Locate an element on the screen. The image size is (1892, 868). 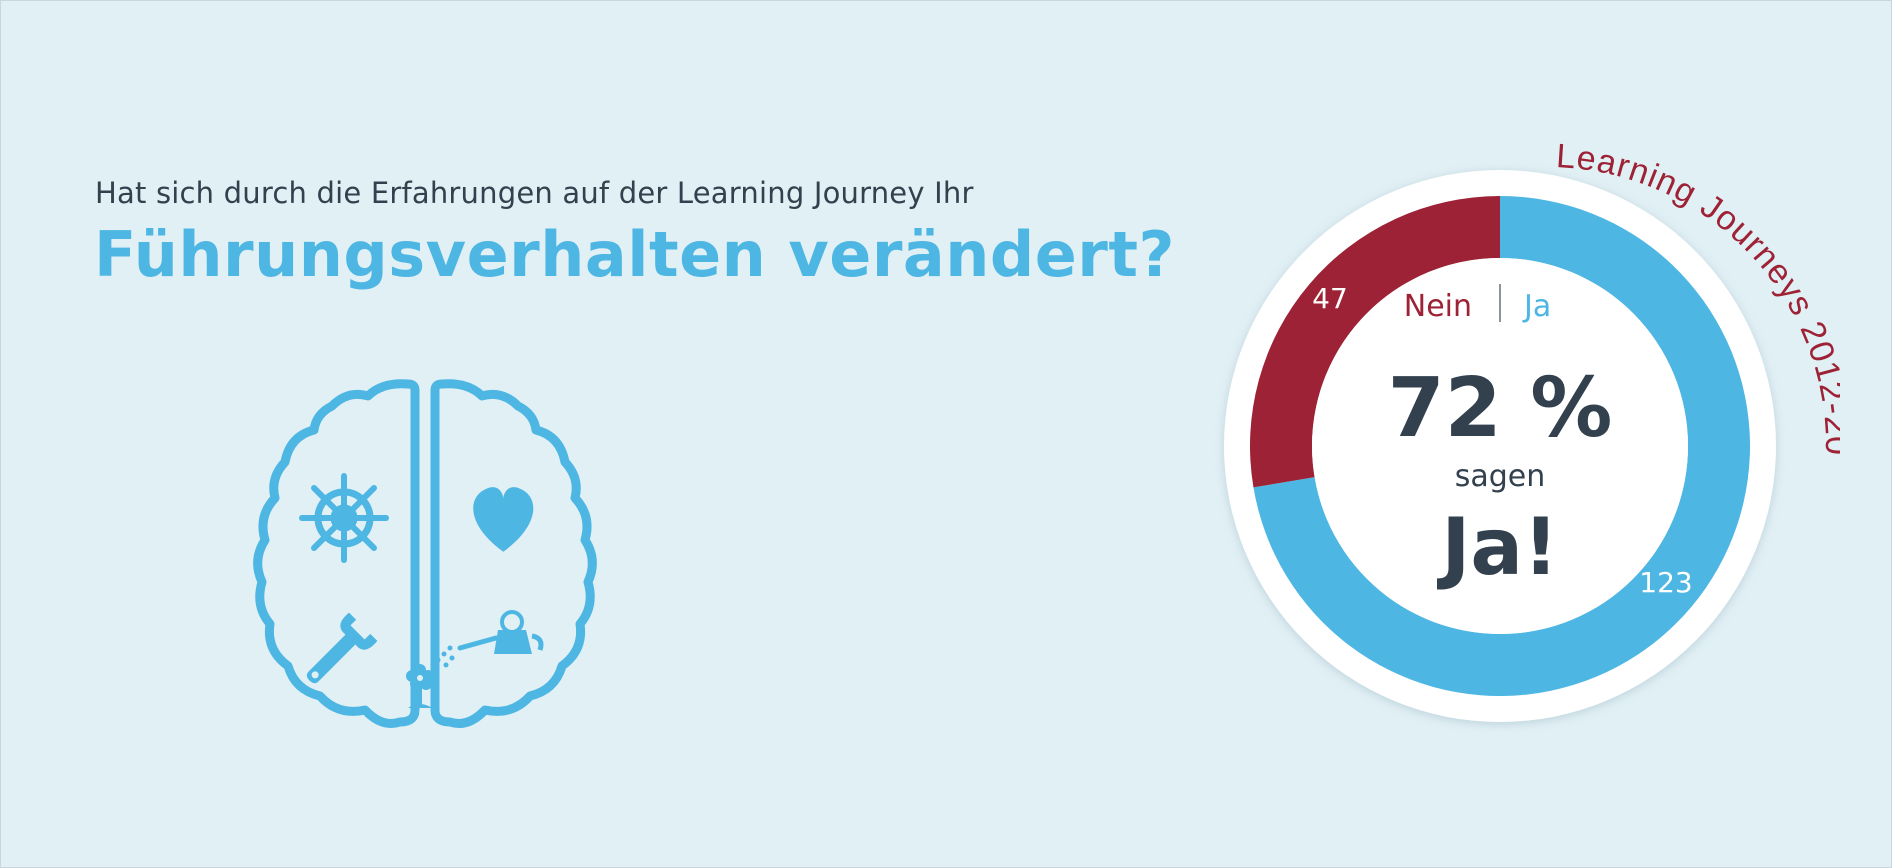
value-label-ja: 123 is located at coordinates (1665, 582).